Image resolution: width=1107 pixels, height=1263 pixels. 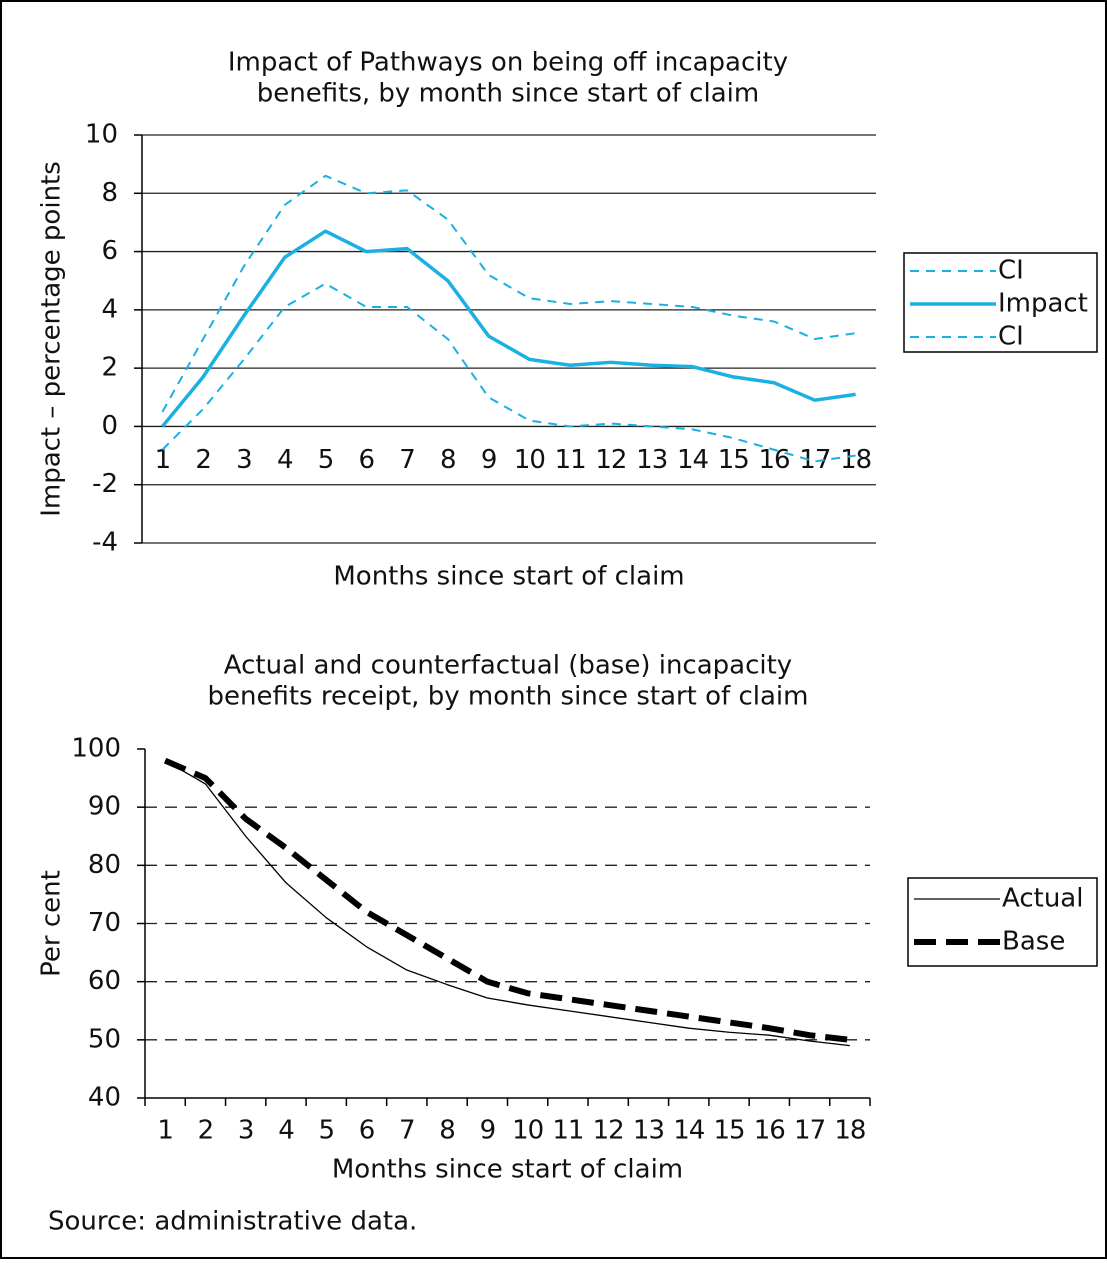 I want to click on y-tick-label: 100, so click(x=96, y=749).